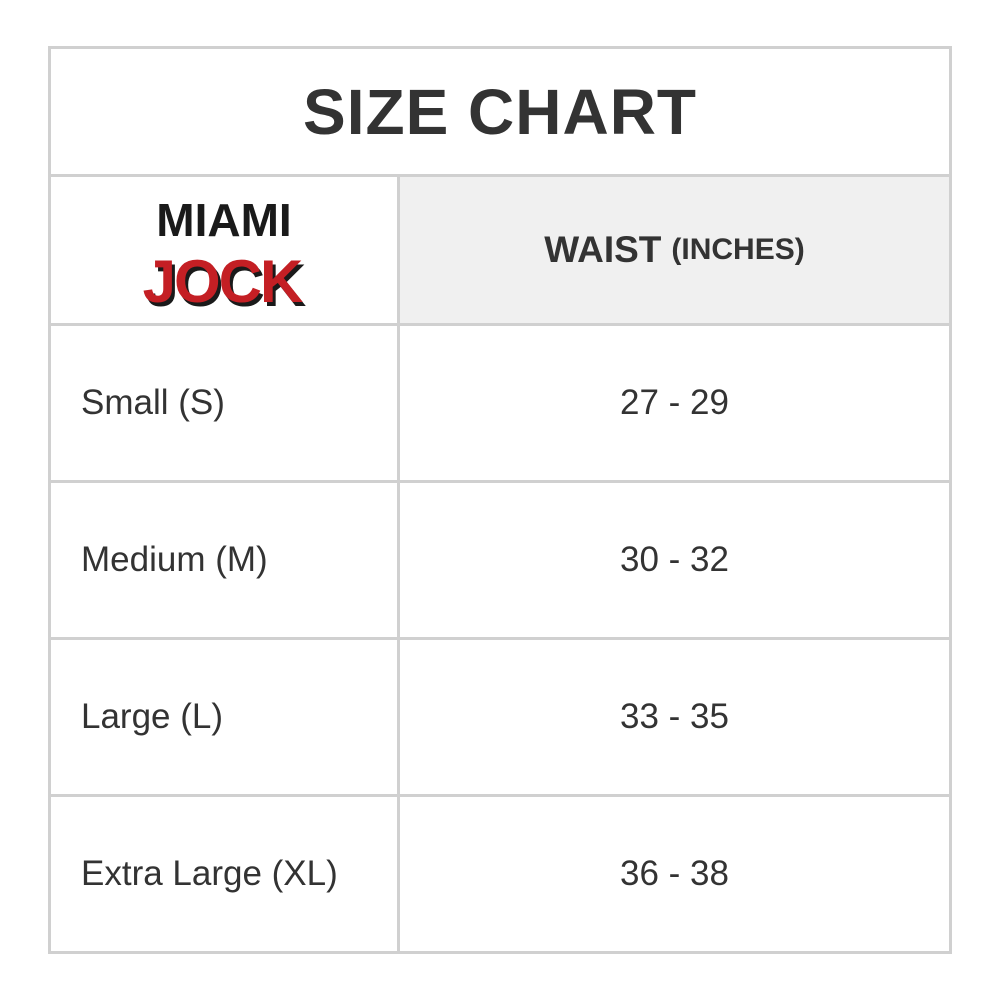 The height and width of the screenshot is (1000, 1000). I want to click on chart-title: SIZE CHART, so click(500, 113).